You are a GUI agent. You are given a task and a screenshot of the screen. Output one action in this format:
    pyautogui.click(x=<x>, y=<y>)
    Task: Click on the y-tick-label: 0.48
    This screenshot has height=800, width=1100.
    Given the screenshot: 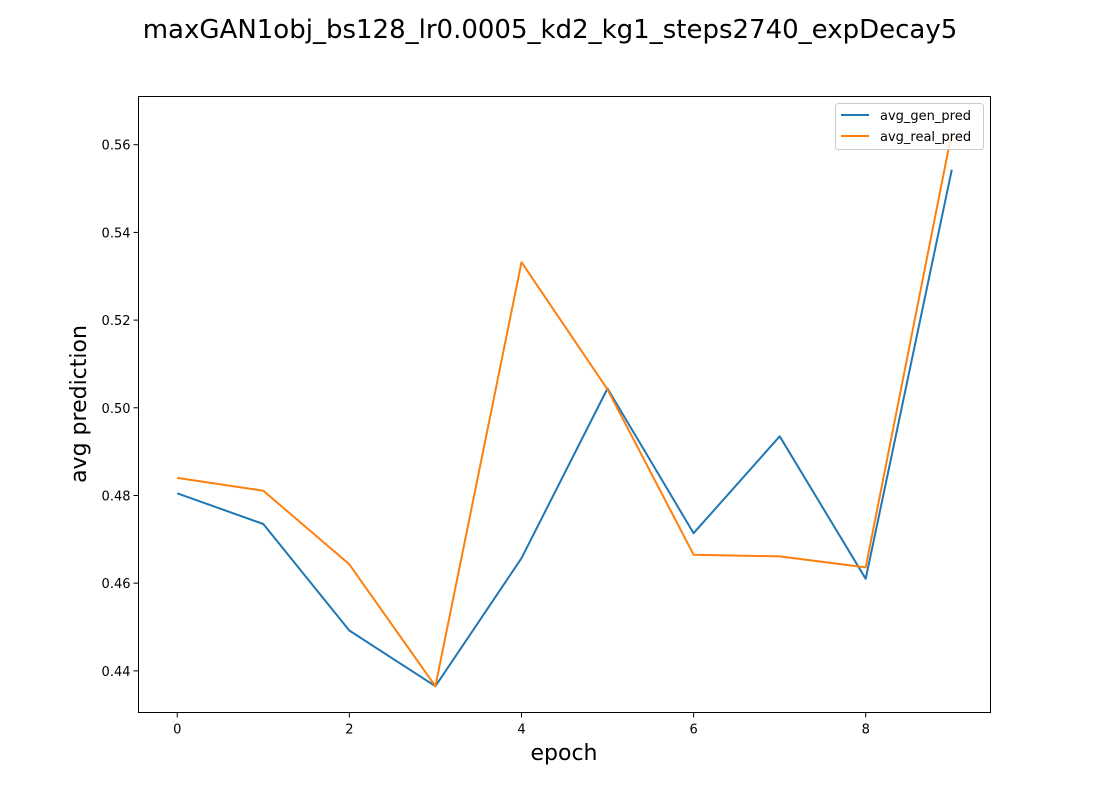 What is the action you would take?
    pyautogui.click(x=116, y=496)
    